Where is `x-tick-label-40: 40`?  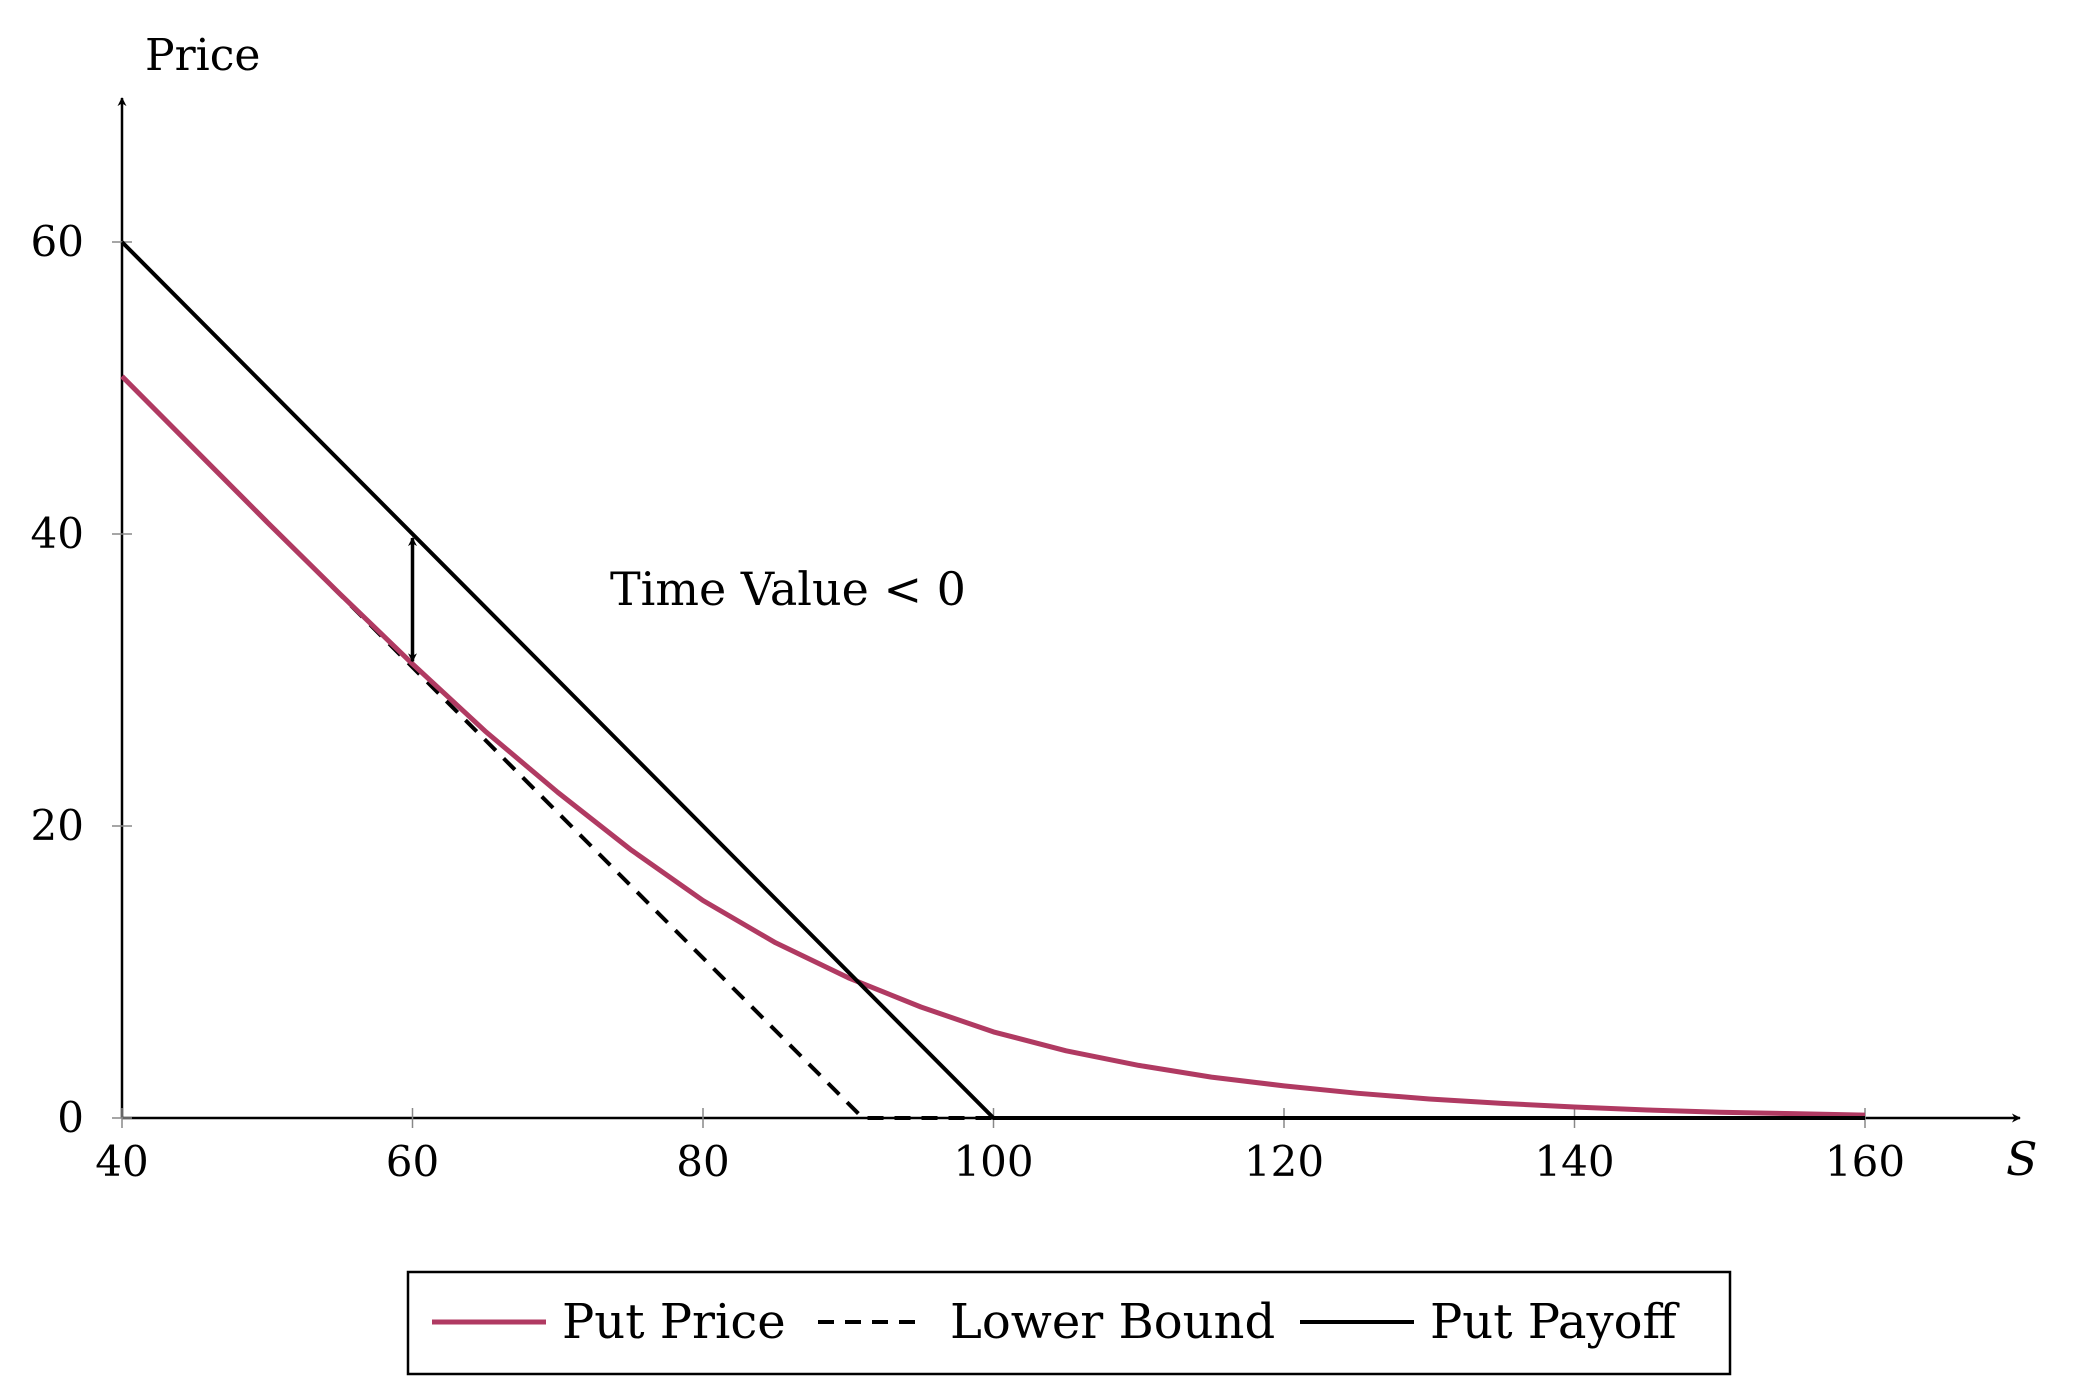
x-tick-label-40: 40 is located at coordinates (121, 1161).